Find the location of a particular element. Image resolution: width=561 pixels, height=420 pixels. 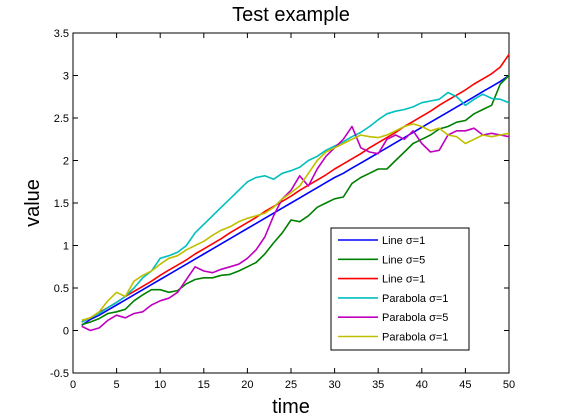

legend-label-1: Line σ=1 is located at coordinates (403, 241).